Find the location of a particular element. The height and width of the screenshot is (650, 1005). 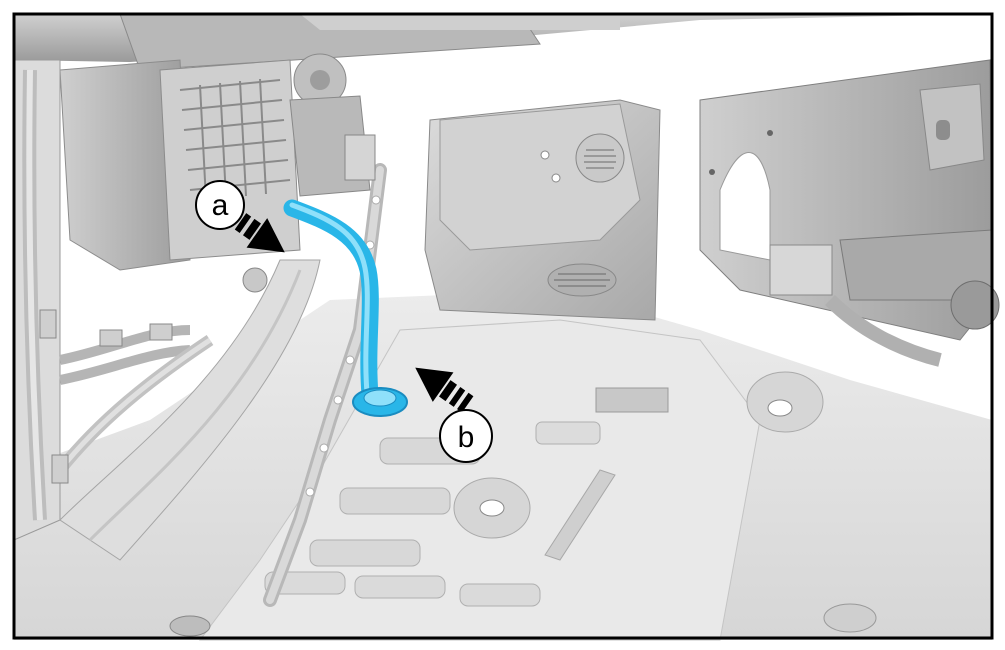

tunnel-panel is located at coordinates (190, 410).